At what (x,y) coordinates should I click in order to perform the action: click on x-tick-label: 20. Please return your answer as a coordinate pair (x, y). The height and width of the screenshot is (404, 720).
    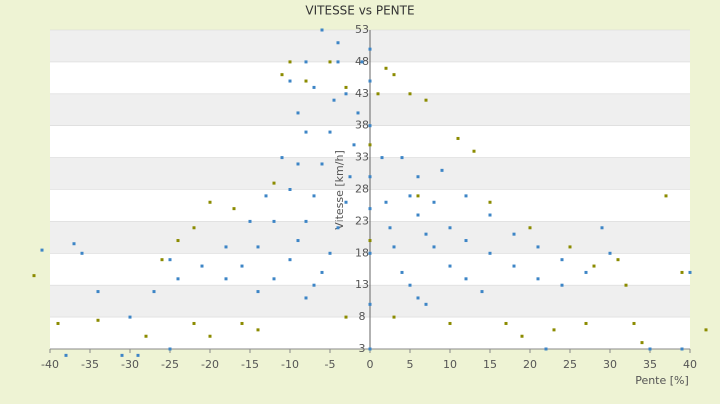
    Looking at the image, I should click on (530, 364).